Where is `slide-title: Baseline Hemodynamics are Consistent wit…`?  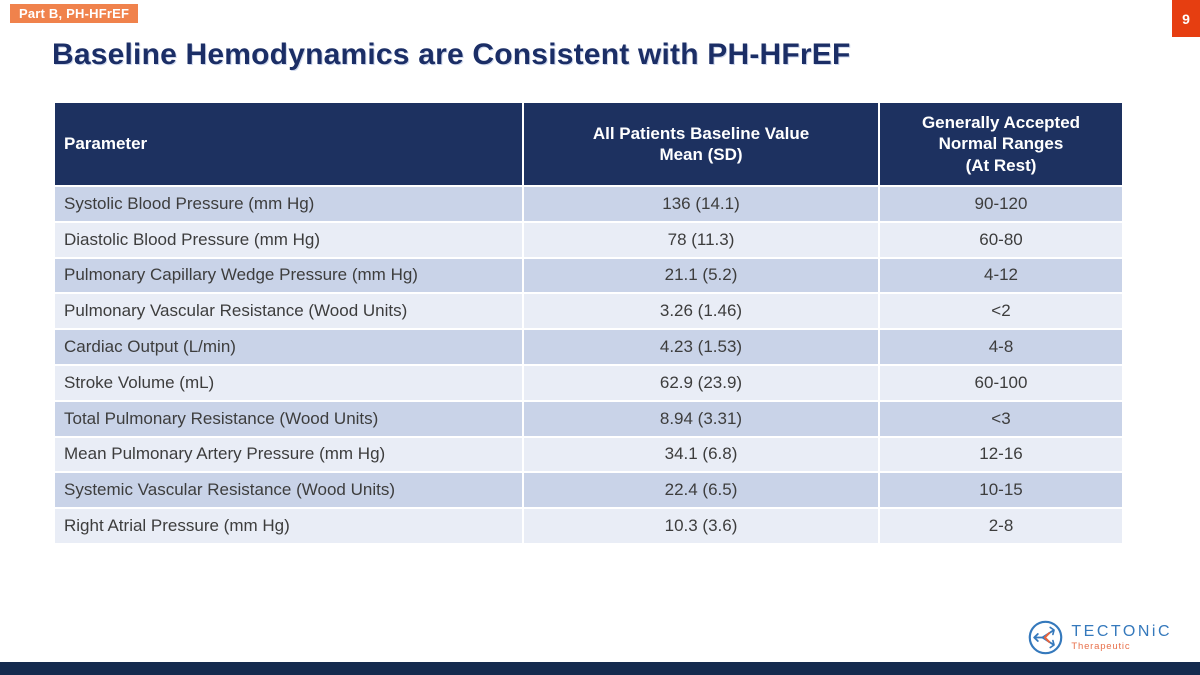
slide-title: Baseline Hemodynamics are Consistent wit… is located at coordinates (451, 54).